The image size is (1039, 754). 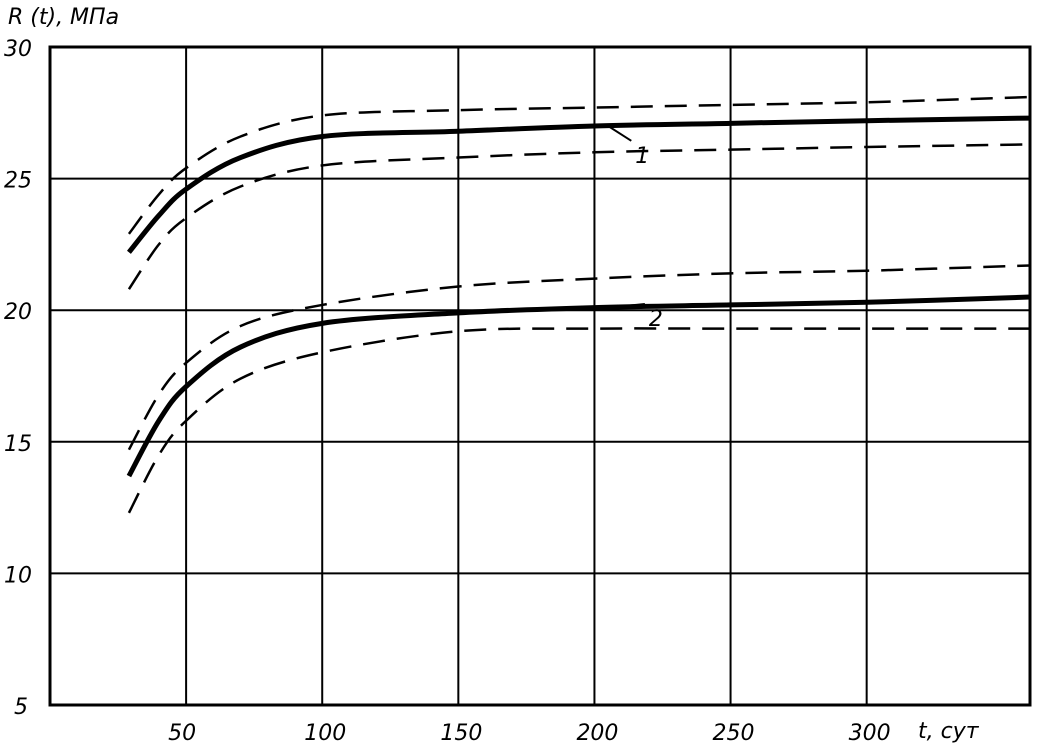 I want to click on x-tick-label: 200, so click(x=597, y=733).